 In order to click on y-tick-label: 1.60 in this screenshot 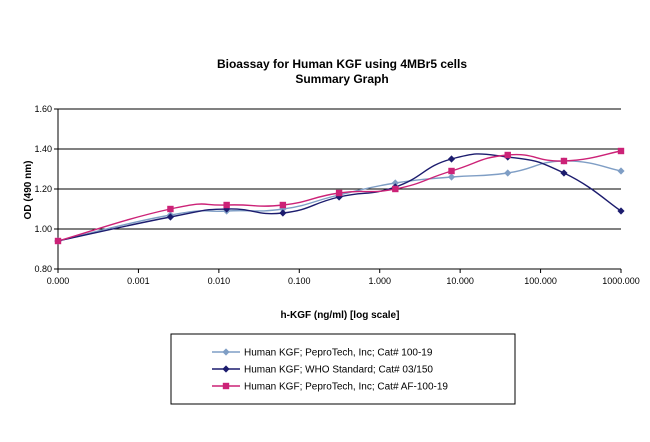, I will do `click(43, 109)`.